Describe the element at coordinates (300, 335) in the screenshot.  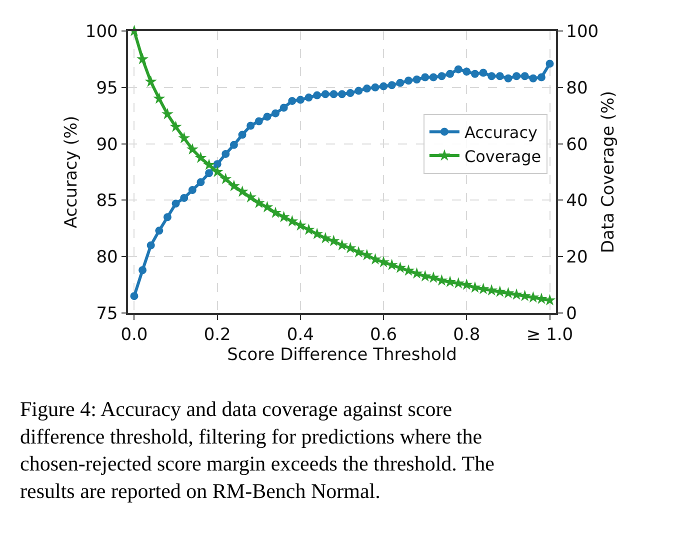
I see `x-tick-label: 0.4` at that location.